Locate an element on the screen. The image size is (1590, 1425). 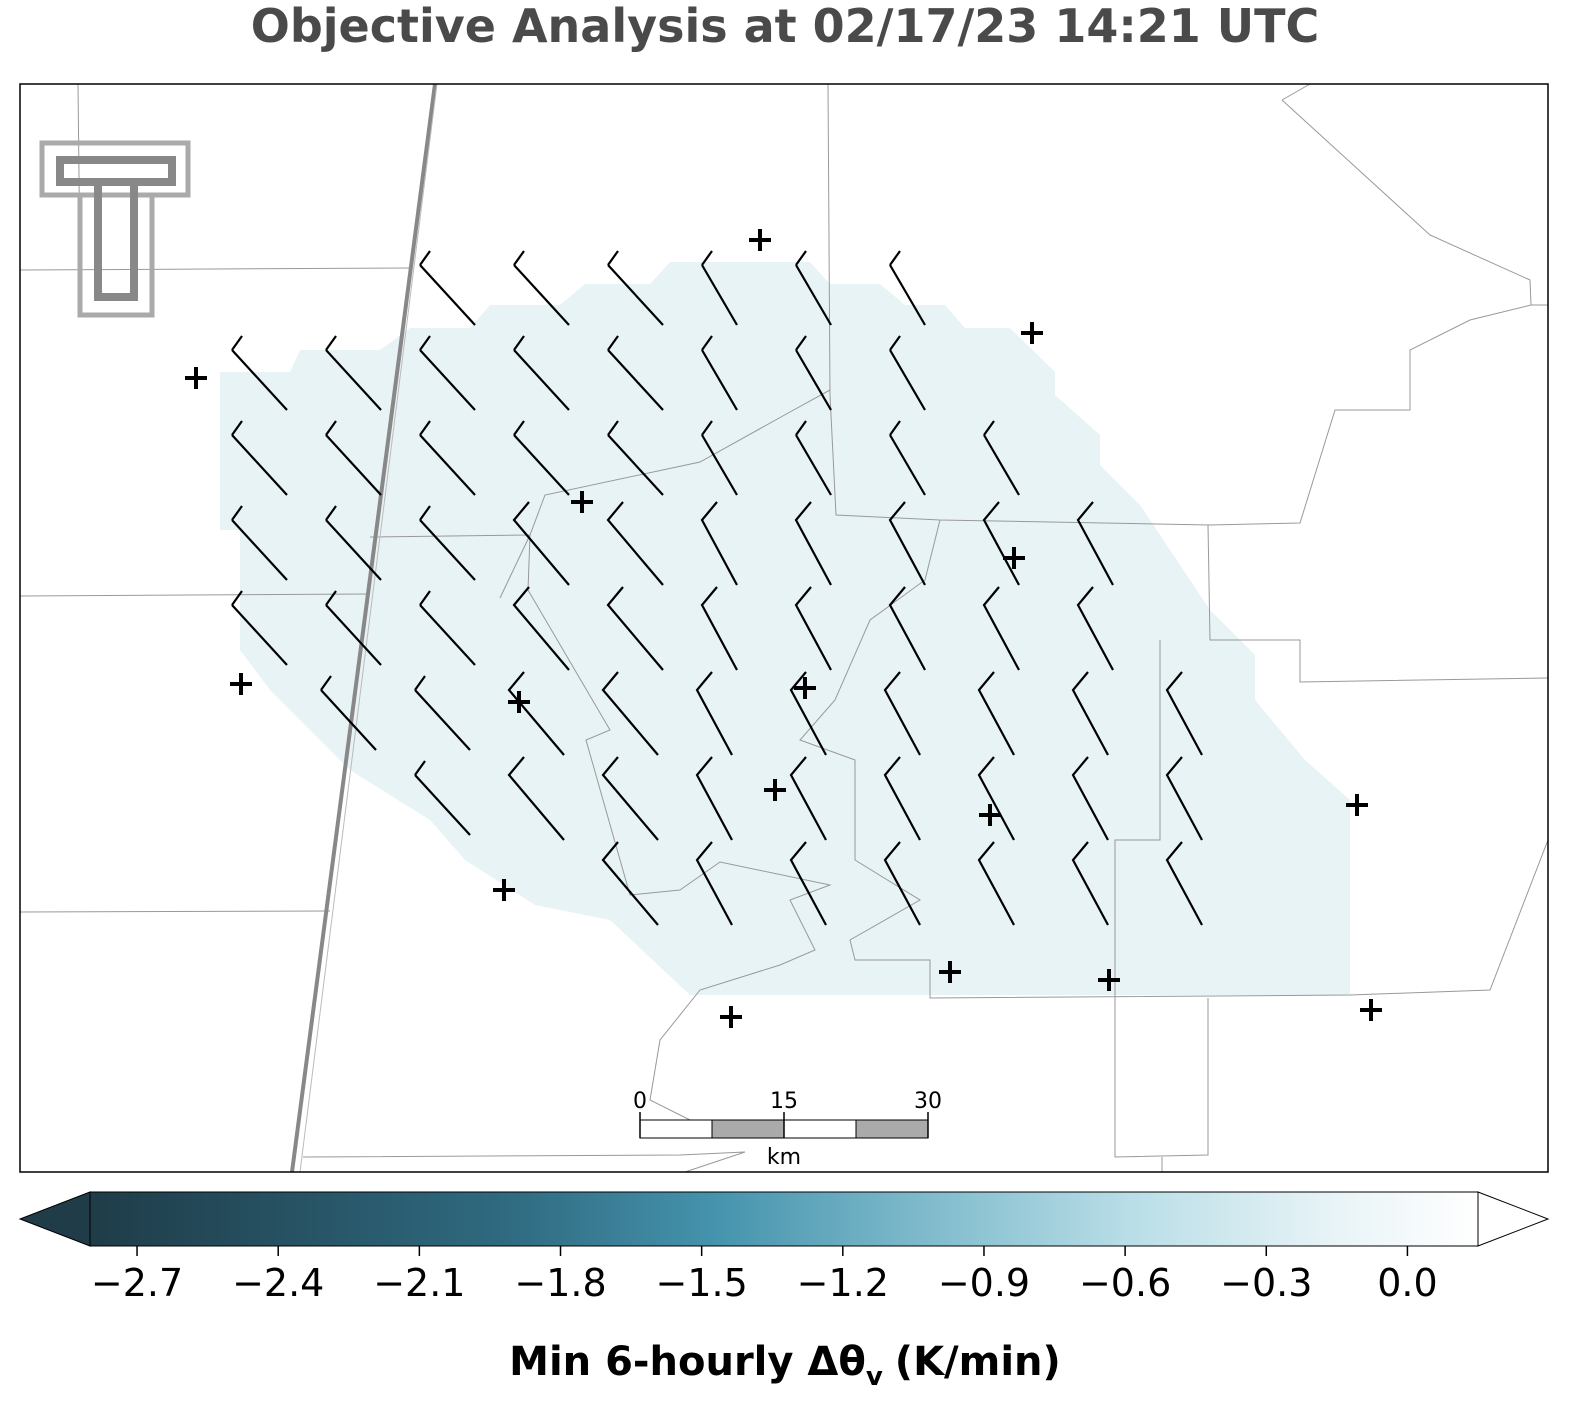
colorbar-tick-label: −1.2 is located at coordinates (843, 1283).